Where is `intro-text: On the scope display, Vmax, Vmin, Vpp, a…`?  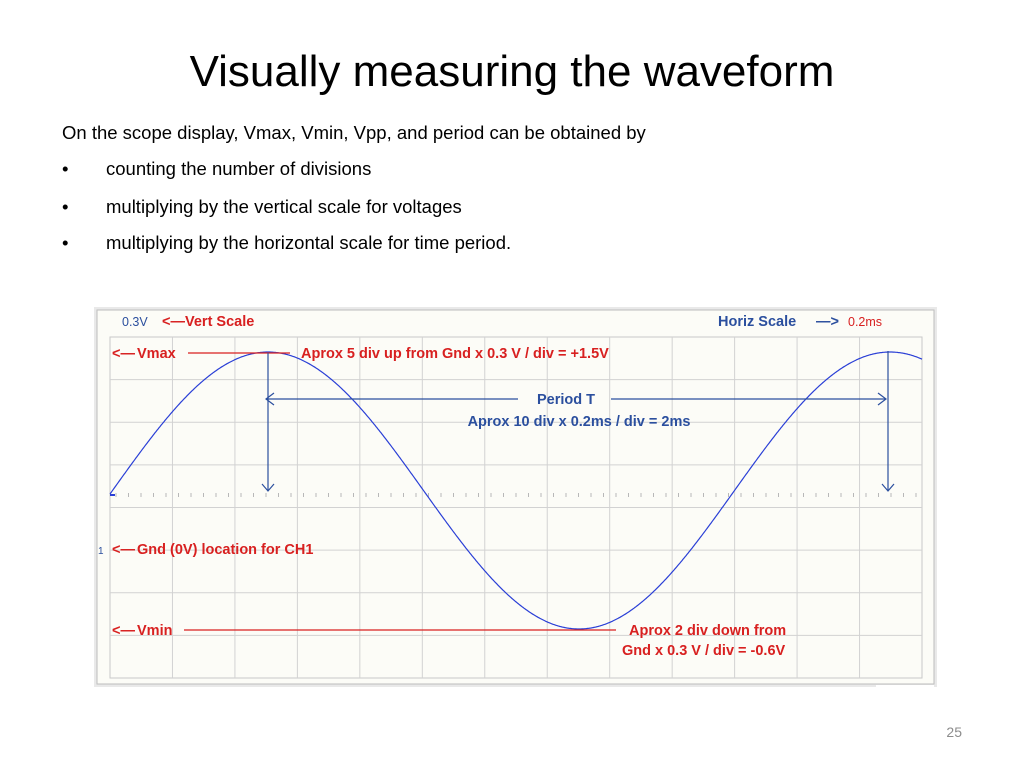
intro-text: On the scope display, Vmax, Vmin, Vpp, a… is located at coordinates (354, 132).